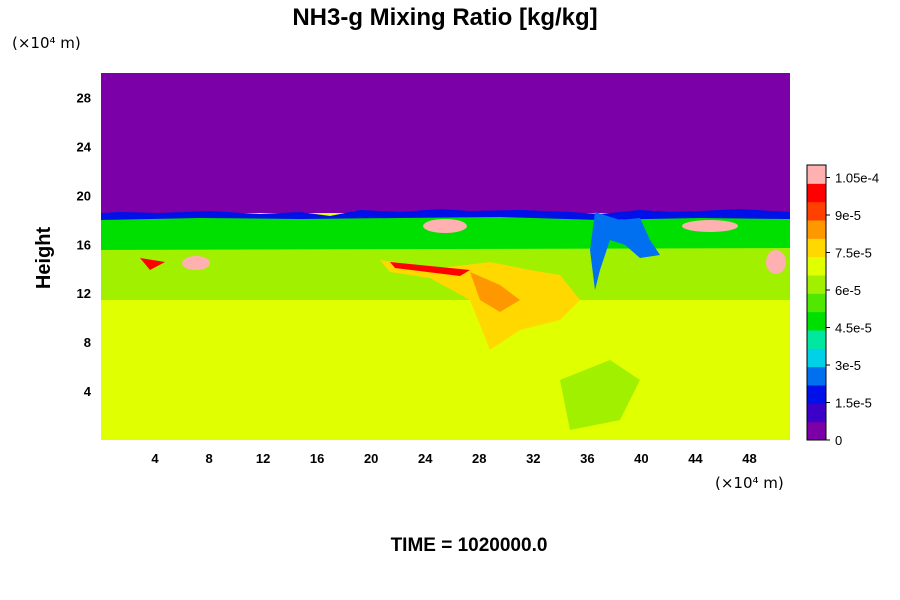 This screenshot has width=900, height=600. What do you see at coordinates (749, 458) in the screenshot?
I see `x-tick-label: 48` at bounding box center [749, 458].